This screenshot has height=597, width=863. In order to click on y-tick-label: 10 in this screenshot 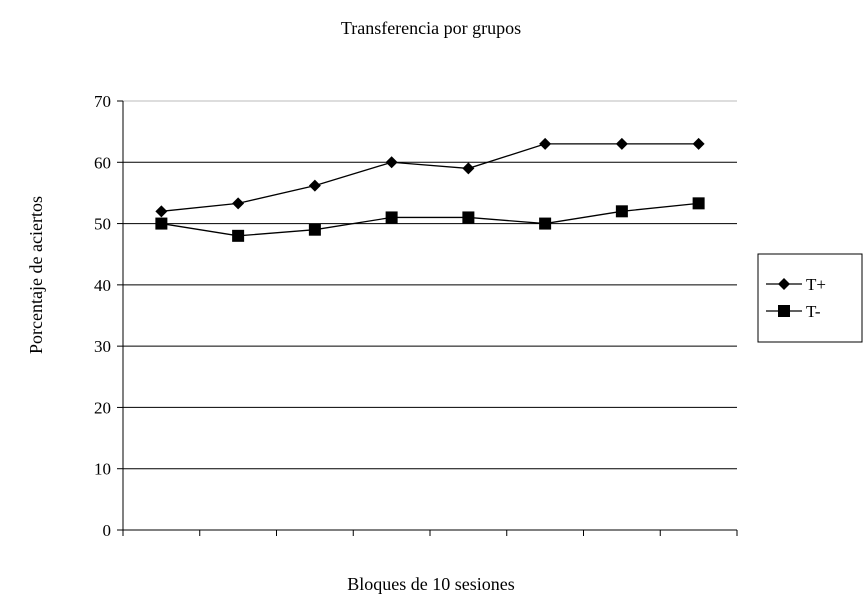, I will do `click(102, 469)`.